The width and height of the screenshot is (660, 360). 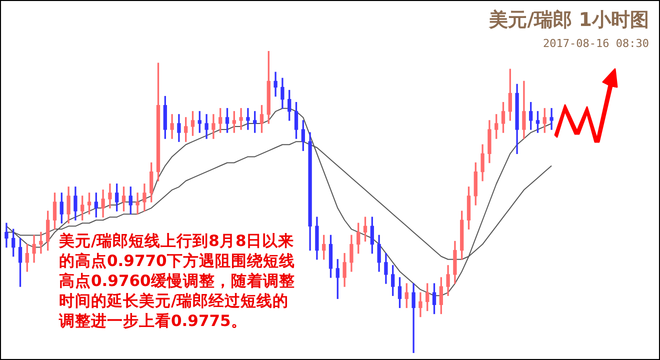 What do you see at coordinates (569, 20) in the screenshot?
I see `chart-title: 美元/瑞郎 1小时图` at bounding box center [569, 20].